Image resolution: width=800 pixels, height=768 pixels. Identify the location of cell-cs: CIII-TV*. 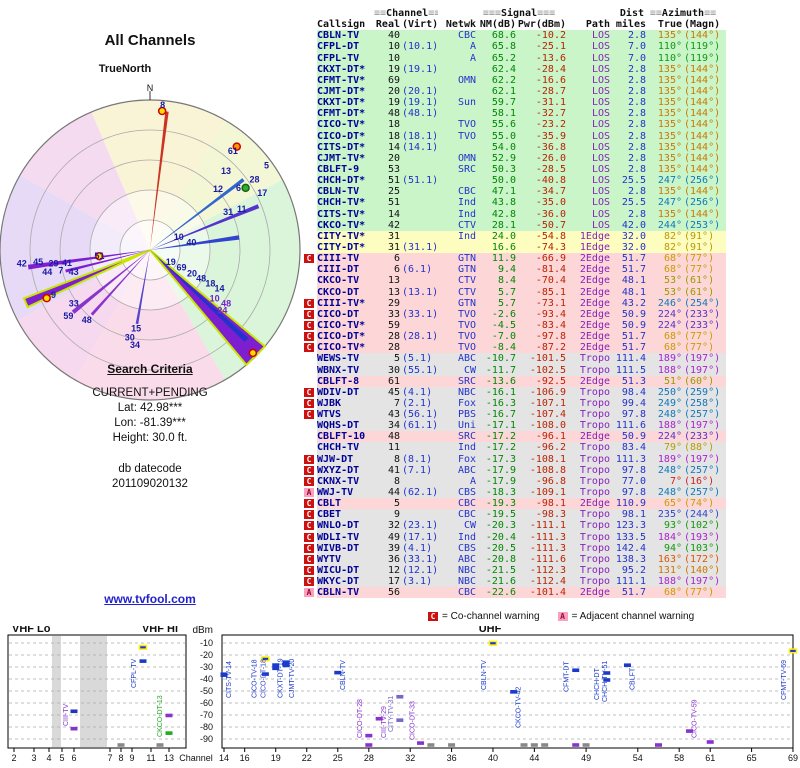
(341, 303).